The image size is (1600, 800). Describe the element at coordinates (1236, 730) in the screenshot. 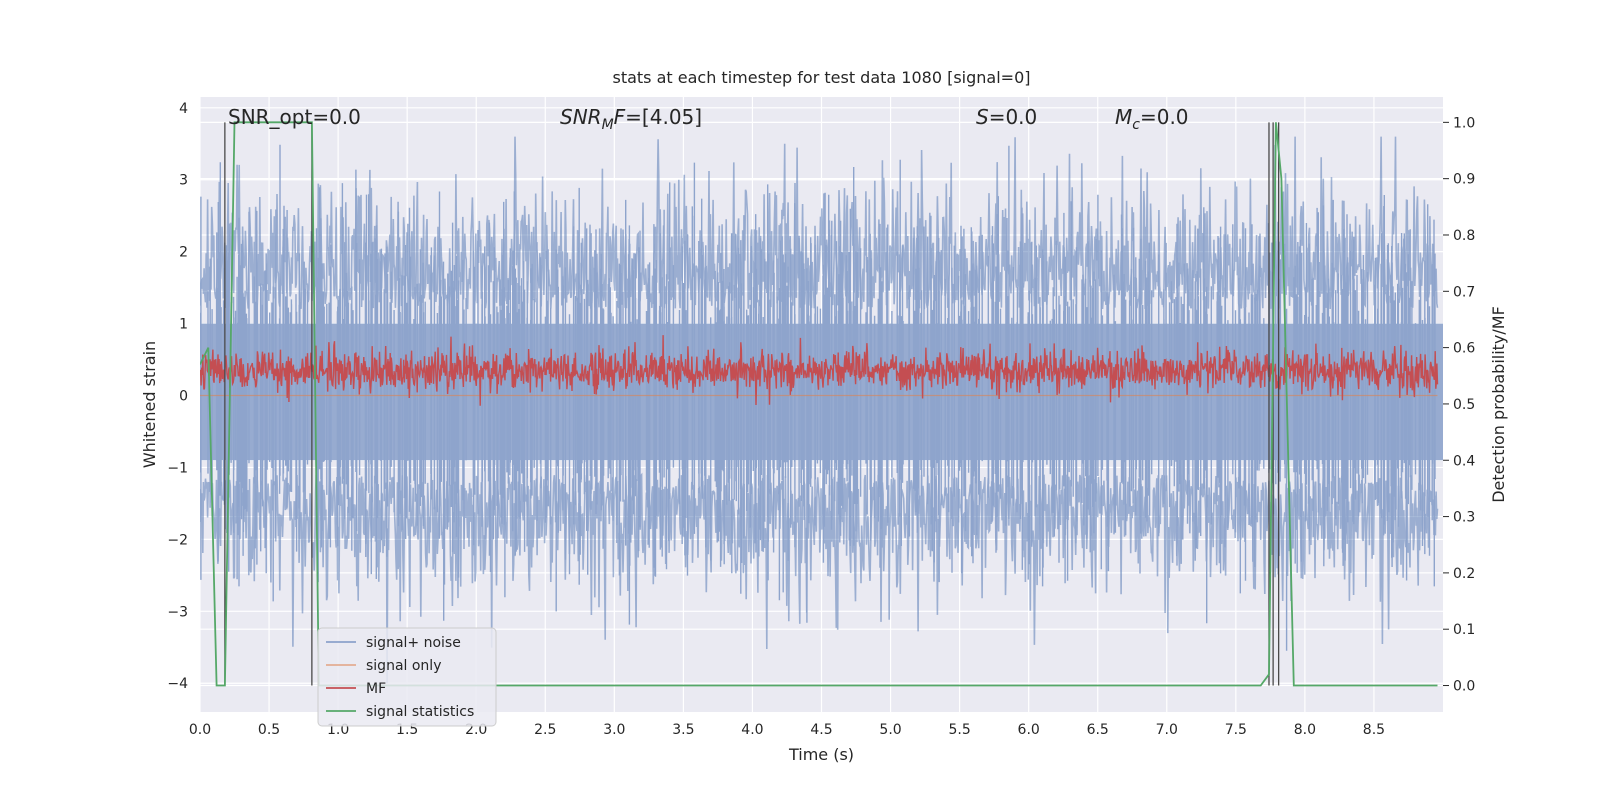

I see `x-tick-label: 7.5` at that location.